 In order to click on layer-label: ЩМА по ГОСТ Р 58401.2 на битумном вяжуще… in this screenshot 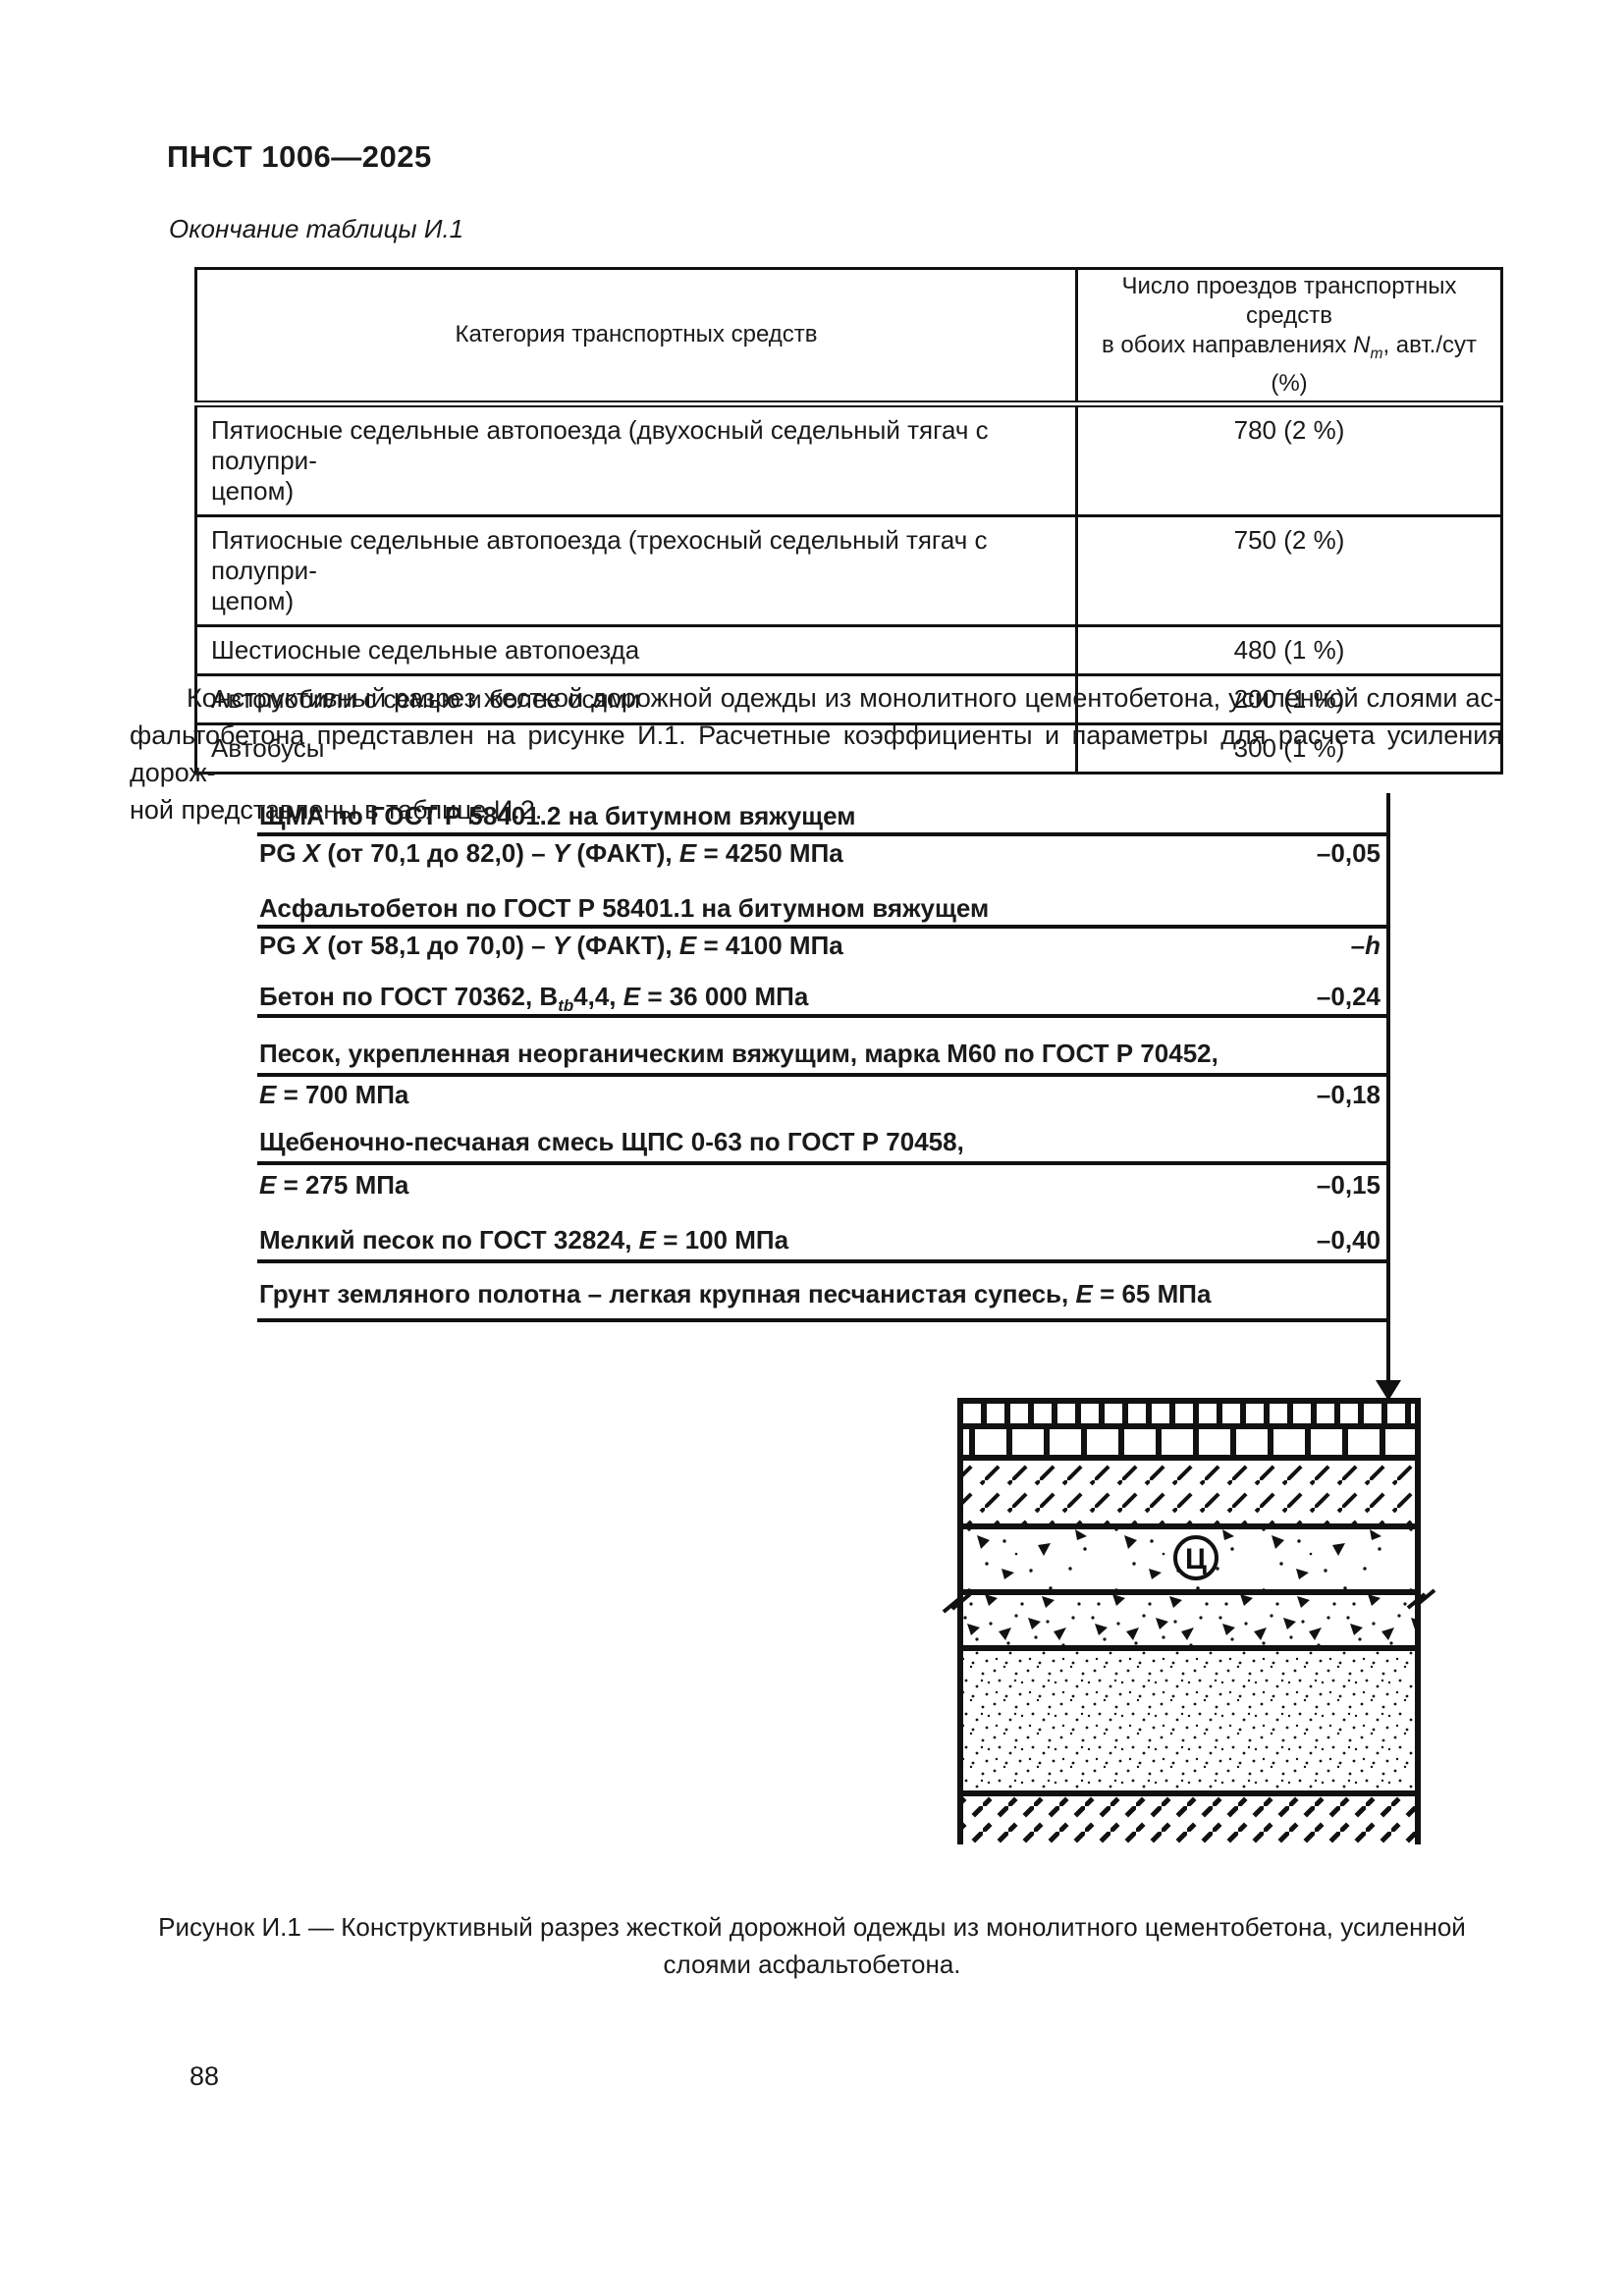, I will do `click(557, 815)`.